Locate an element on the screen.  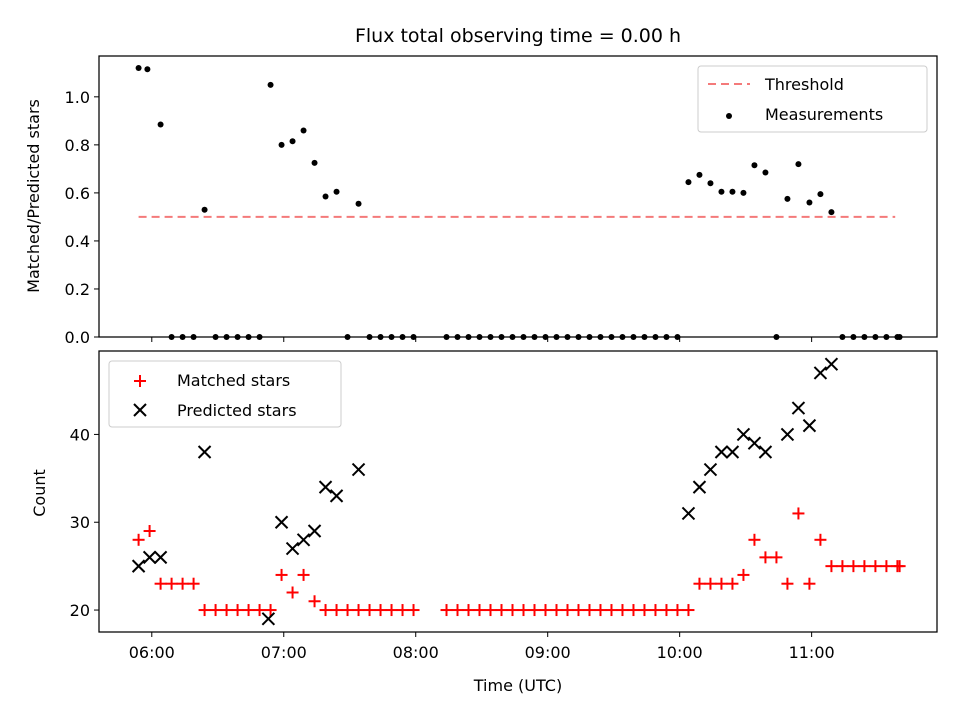
threshold-legend-label: Threshold is located at coordinates (804, 84).